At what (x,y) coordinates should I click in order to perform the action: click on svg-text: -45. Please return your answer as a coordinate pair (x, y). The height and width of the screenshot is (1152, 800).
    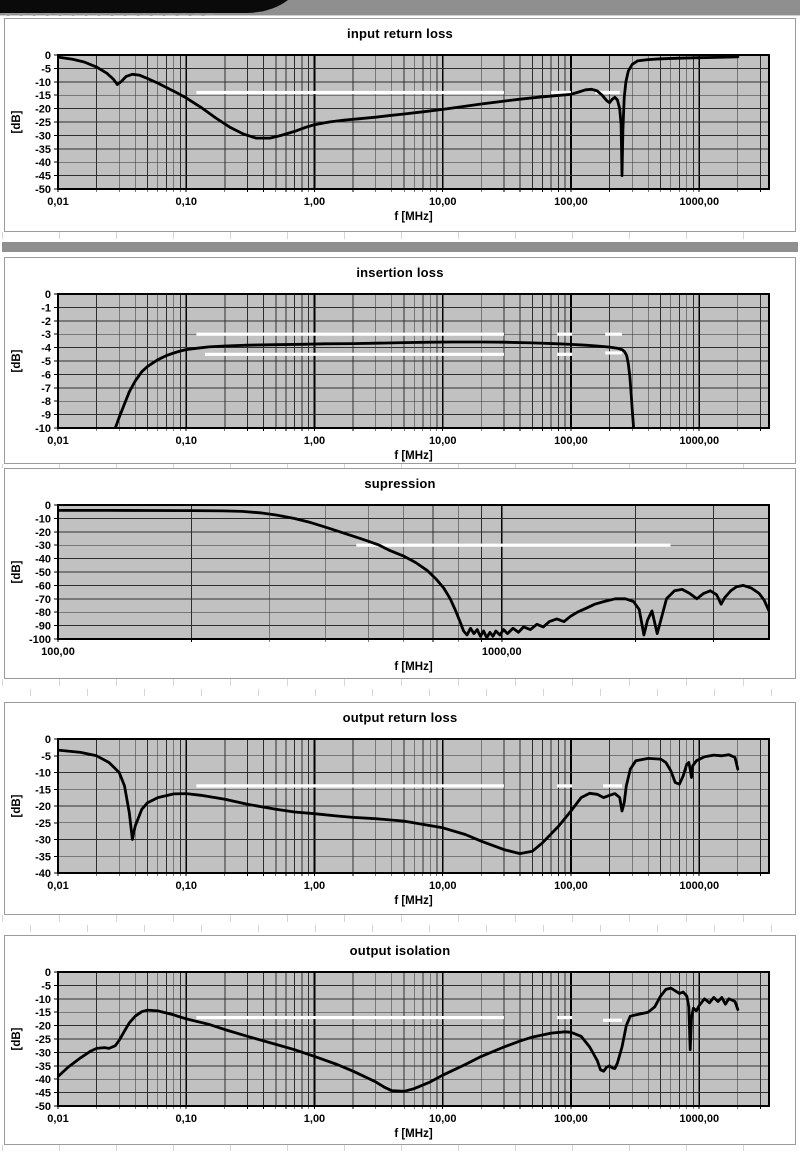
    Looking at the image, I should click on (43, 177).